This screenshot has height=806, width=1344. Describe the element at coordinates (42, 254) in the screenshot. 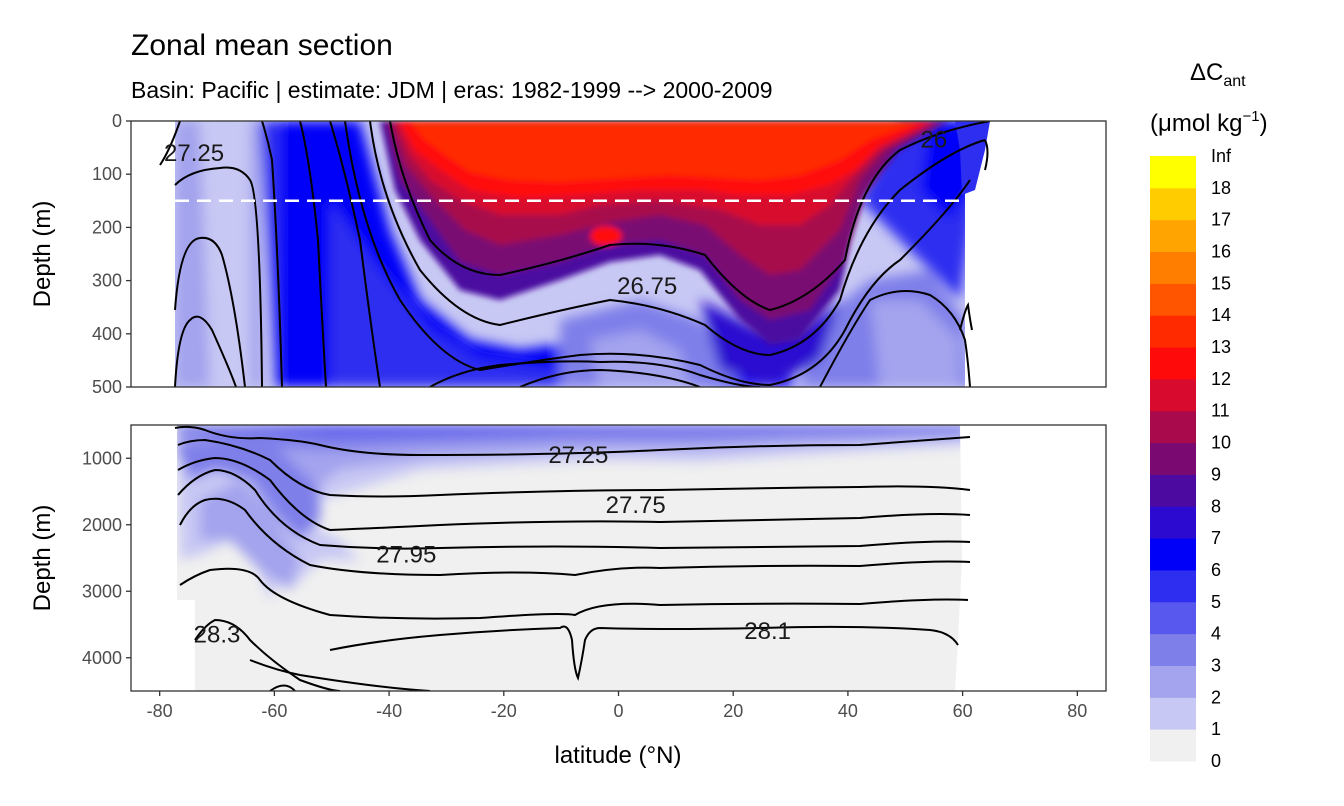

I see `y-axis-label-upper: Depth (m)` at that location.